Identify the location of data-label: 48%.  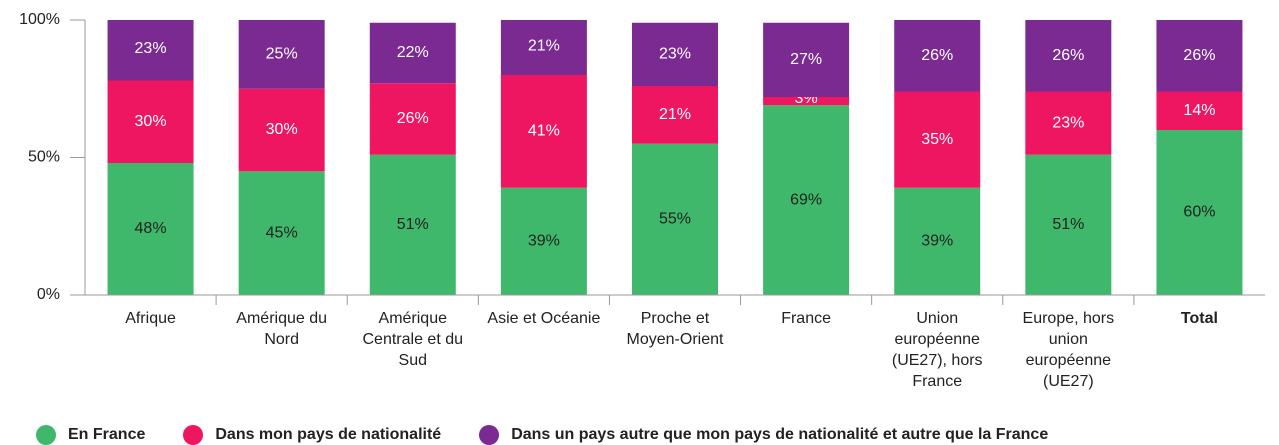
(151, 228).